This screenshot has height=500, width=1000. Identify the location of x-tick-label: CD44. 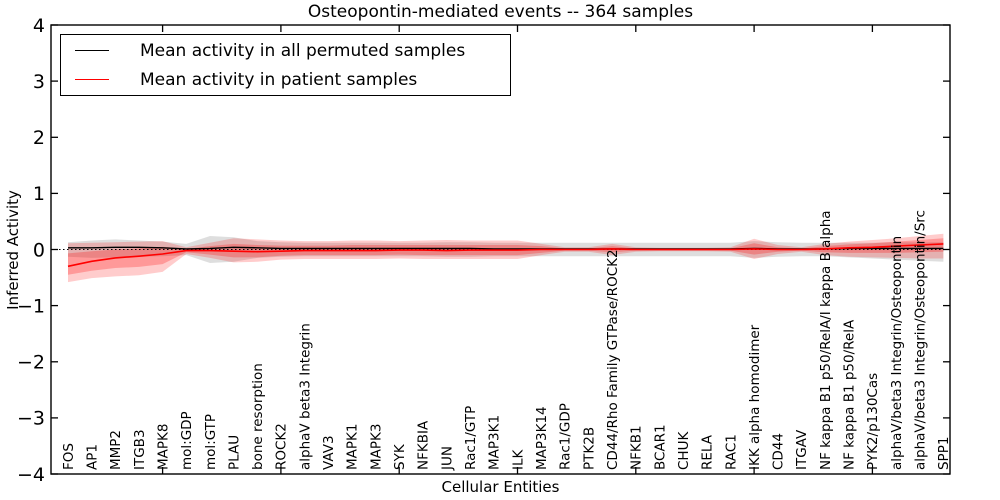
(779, 451).